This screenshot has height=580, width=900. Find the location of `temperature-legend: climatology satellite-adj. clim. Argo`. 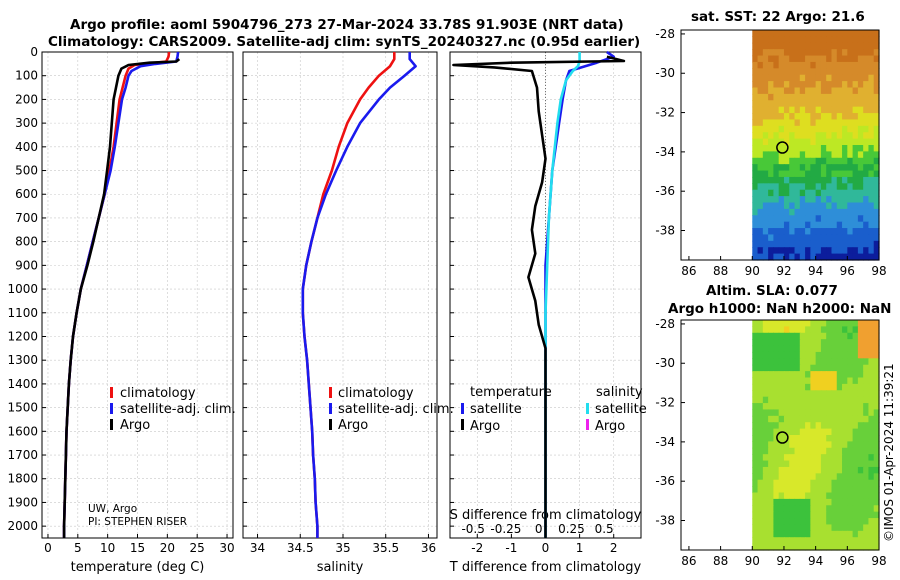

temperature-legend: climatology satellite-adj. clim. Argo is located at coordinates (173, 409).